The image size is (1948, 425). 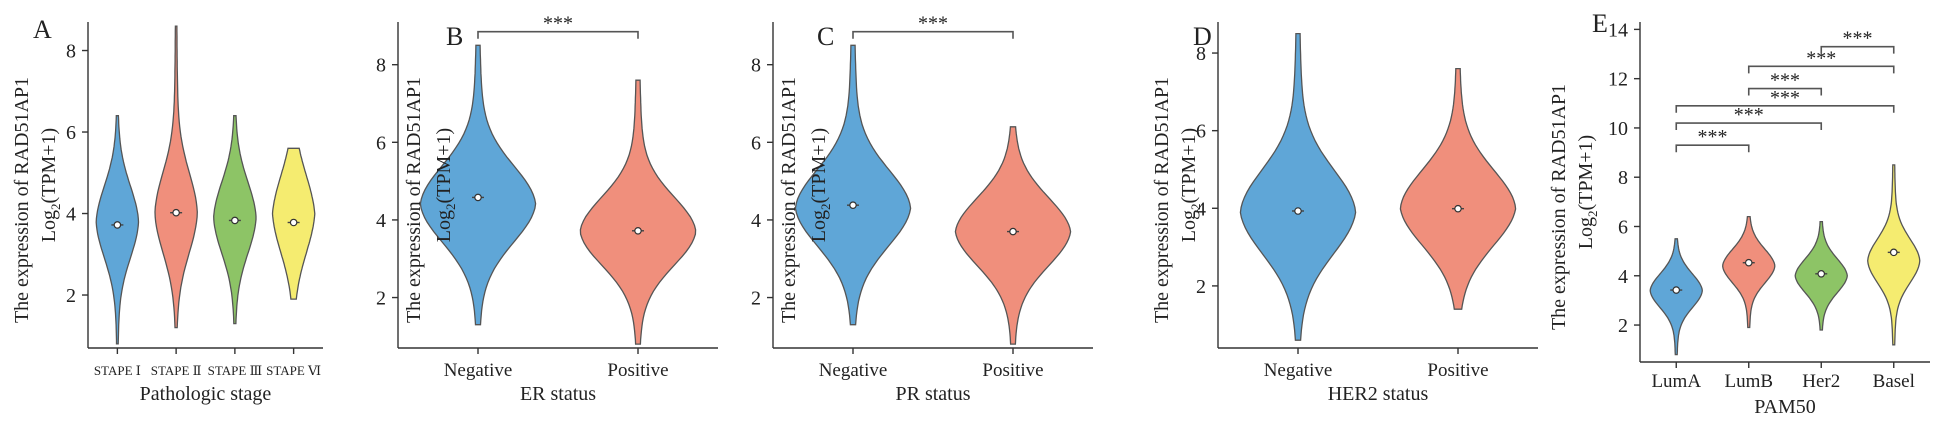 I want to click on x-tick-label: Her2, so click(x=1821, y=381).